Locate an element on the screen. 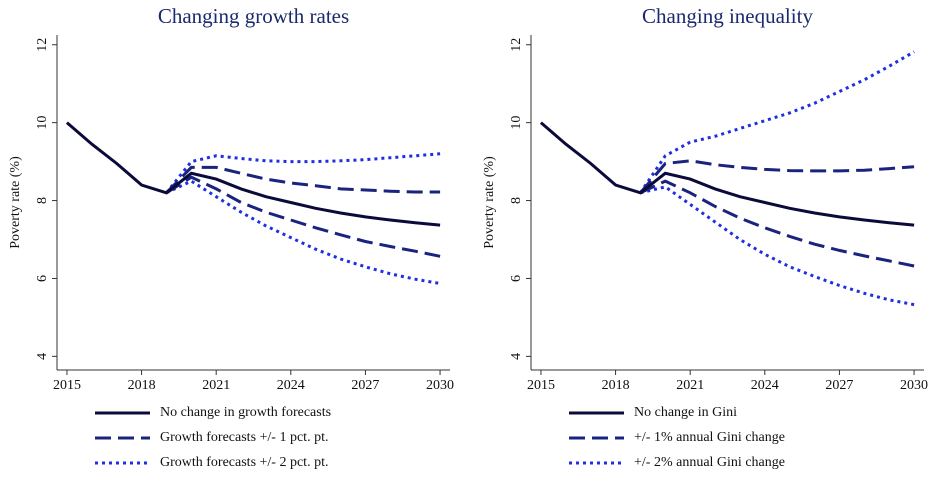 This screenshot has height=481, width=937. legend-label: No change in growth forecasts is located at coordinates (245, 412).